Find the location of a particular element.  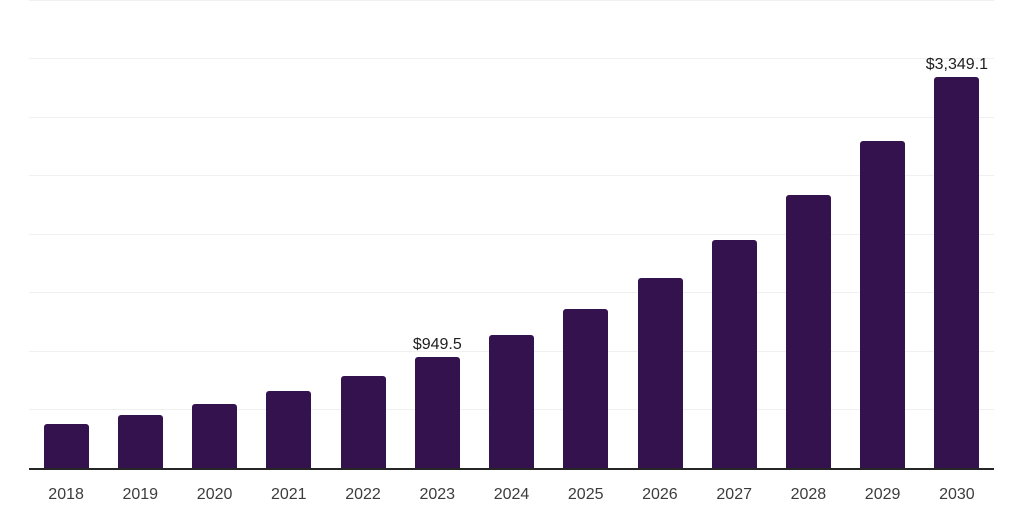

bar-2019 is located at coordinates (140, 441).